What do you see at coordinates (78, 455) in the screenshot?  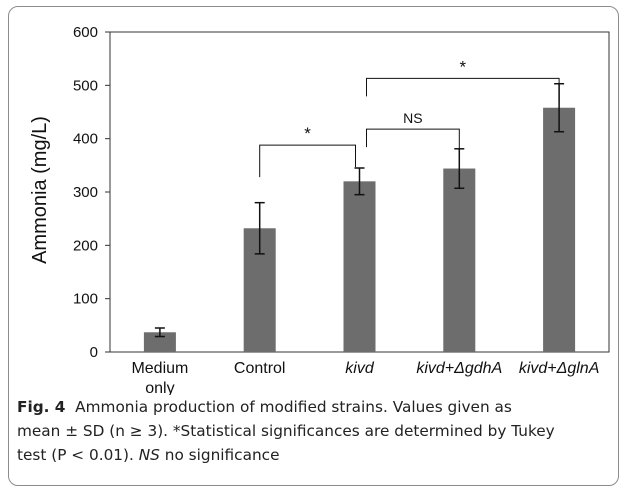 I see `caption-text-3: test (P < 0.01).` at bounding box center [78, 455].